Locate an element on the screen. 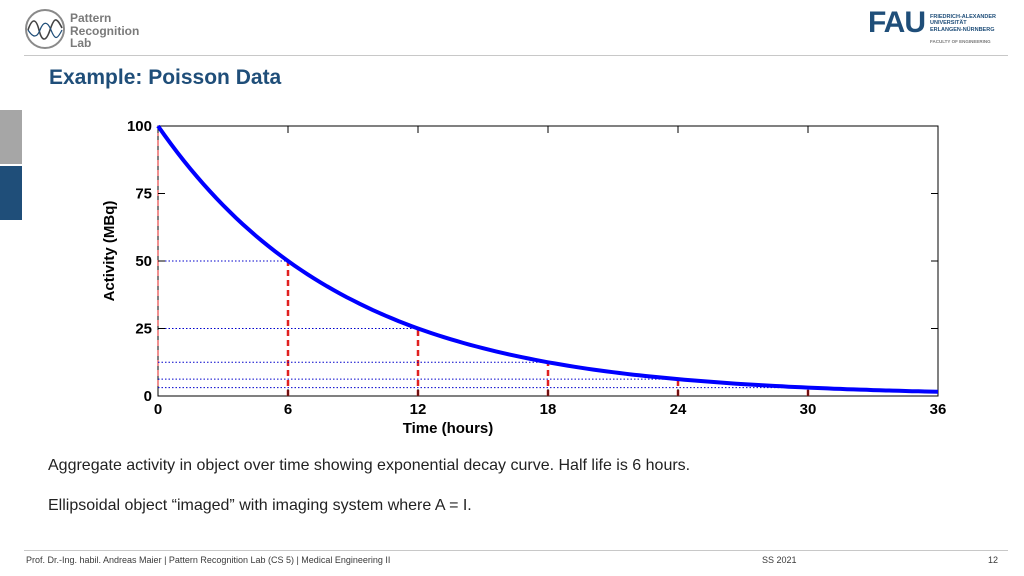 This screenshot has height=576, width=1024. x-tick-label: 6 is located at coordinates (288, 409).